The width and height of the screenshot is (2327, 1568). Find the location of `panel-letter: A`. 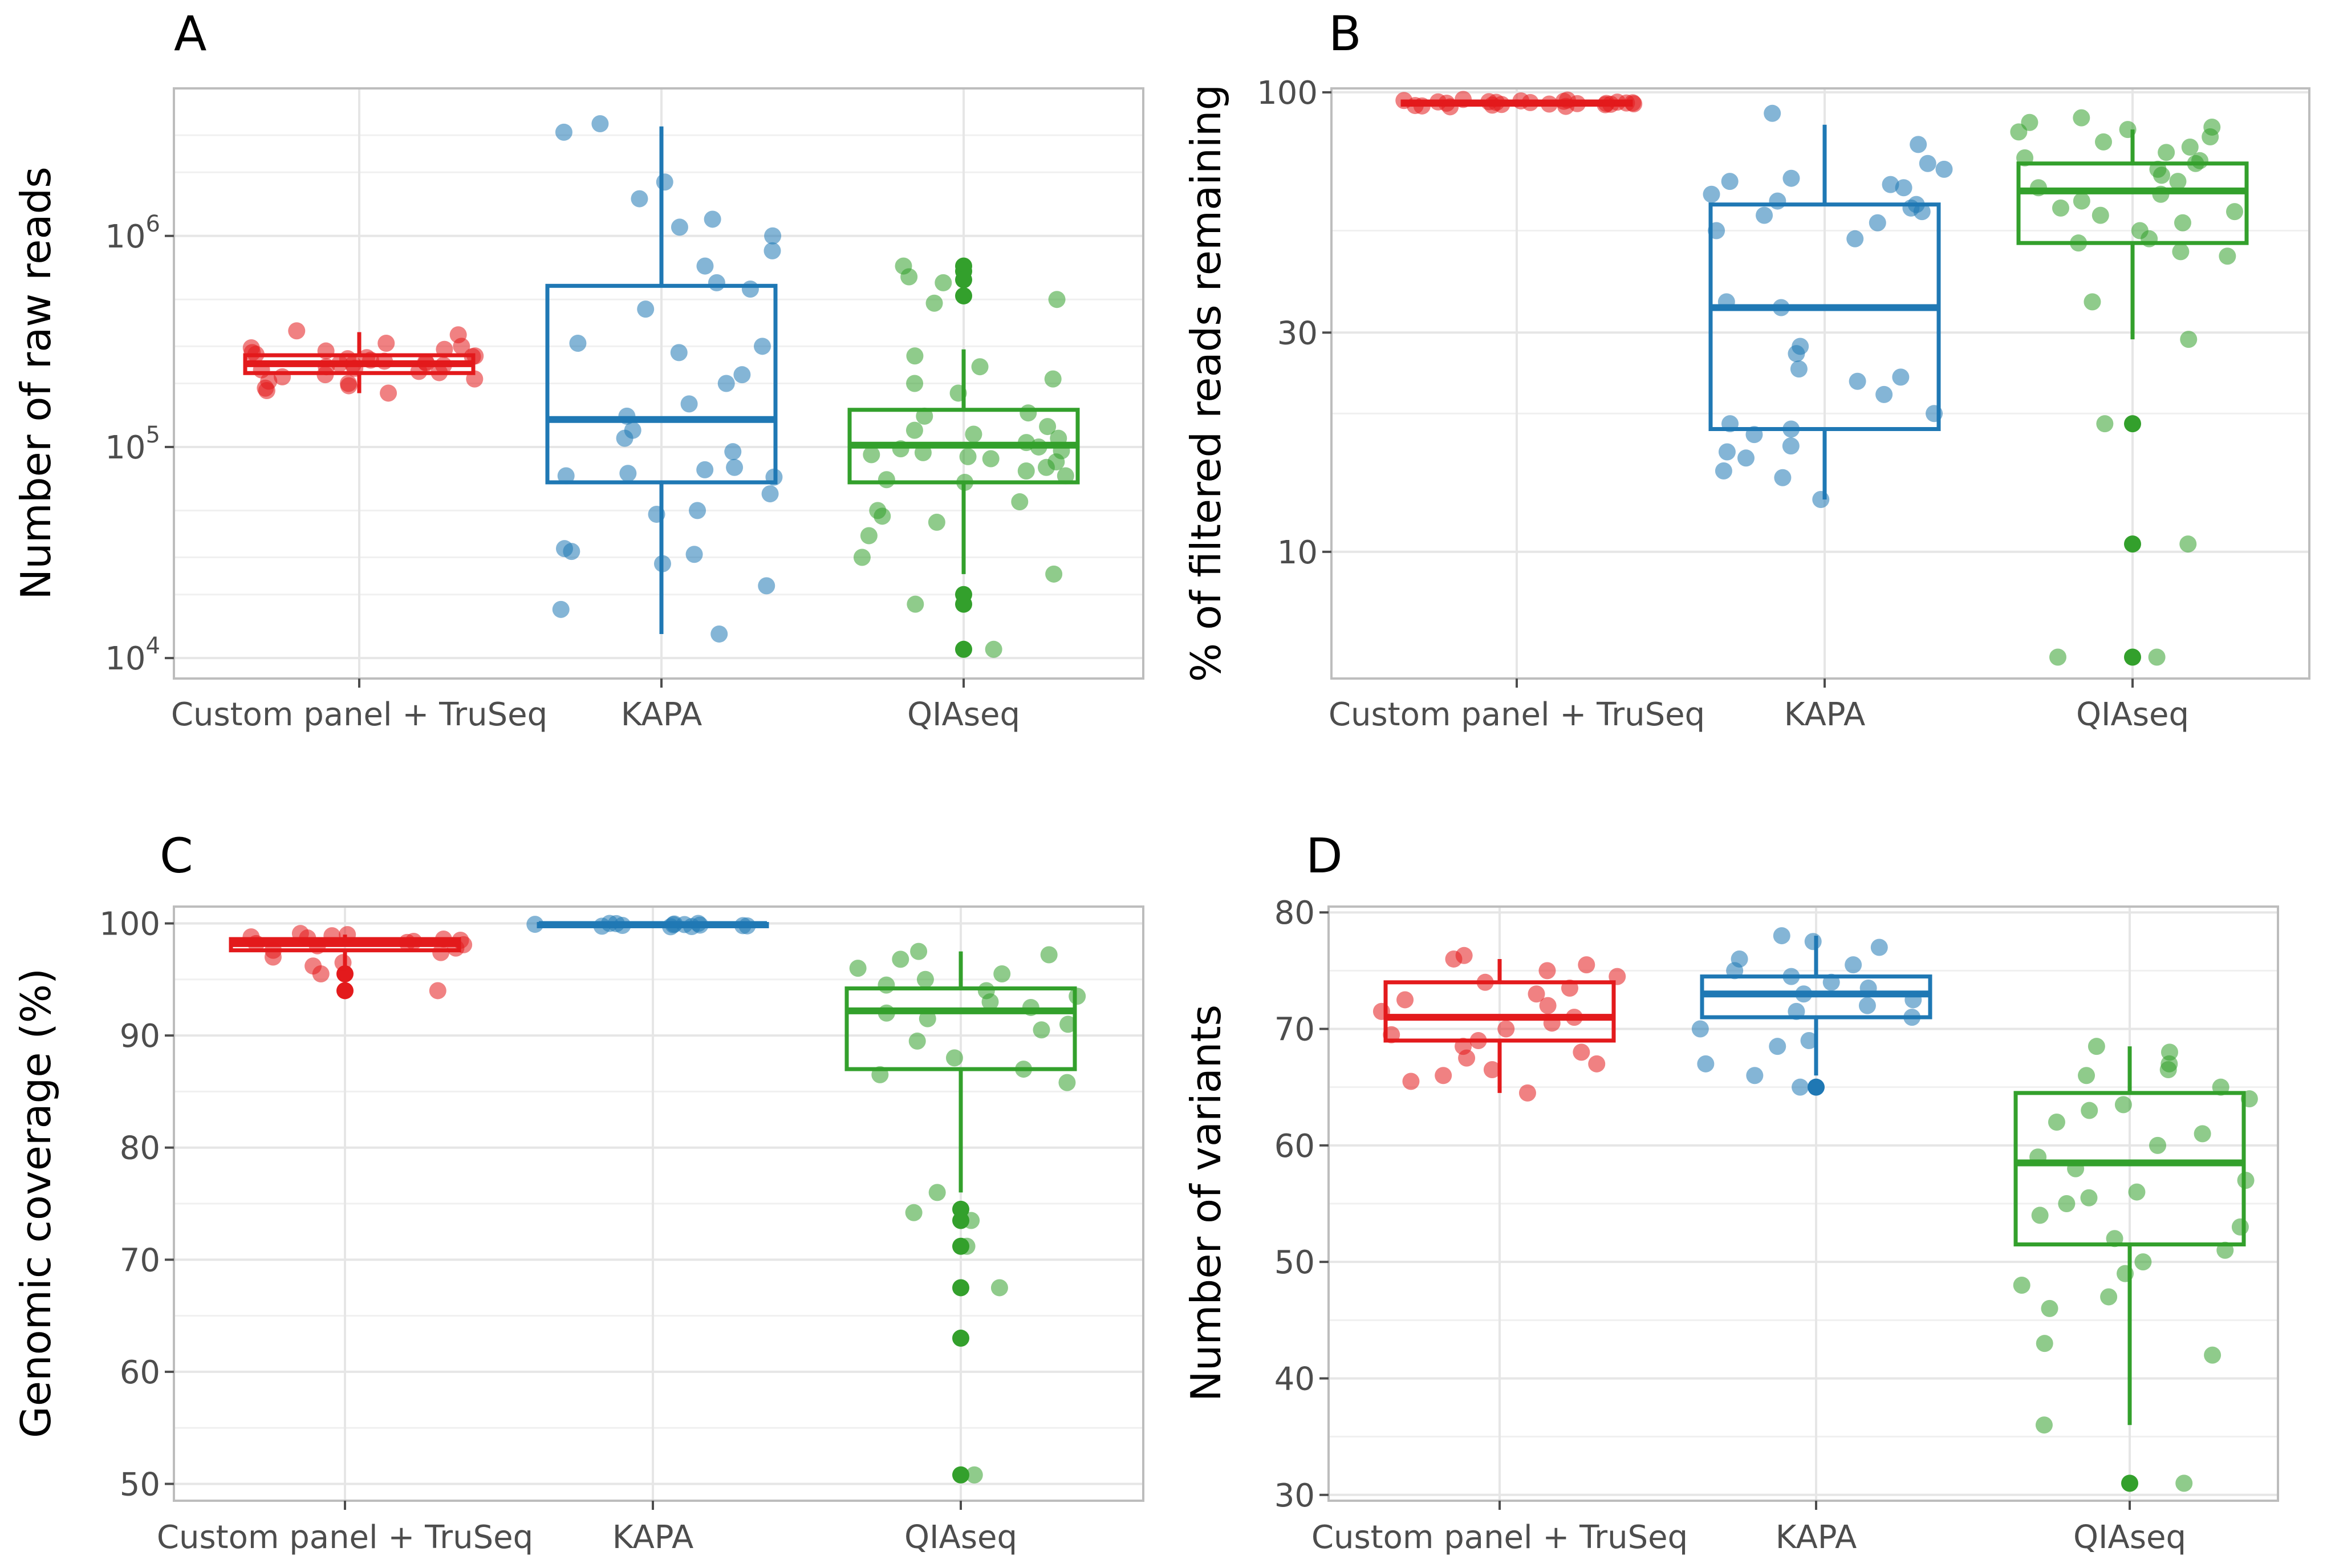

panel-letter: A is located at coordinates (190, 34).